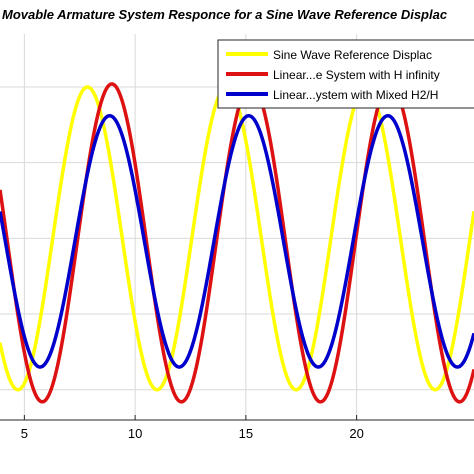 The width and height of the screenshot is (474, 474). I want to click on legend-entry-3: Linear...ystem with Mixed H2/H, so click(355, 95).